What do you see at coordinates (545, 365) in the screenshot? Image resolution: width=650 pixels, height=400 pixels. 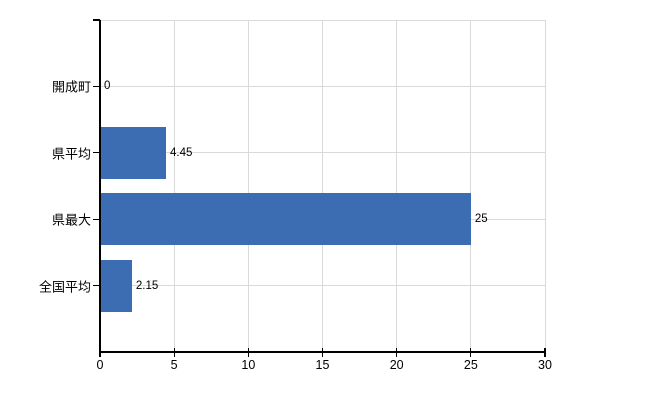 I see `x-tick-label: 30` at bounding box center [545, 365].